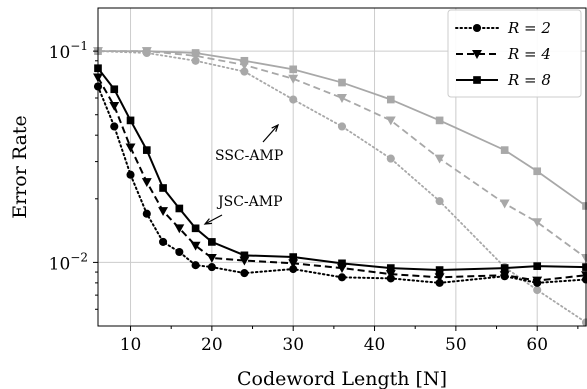  Describe the element at coordinates (529, 80) in the screenshot. I see `legend-label: R = 8` at that location.